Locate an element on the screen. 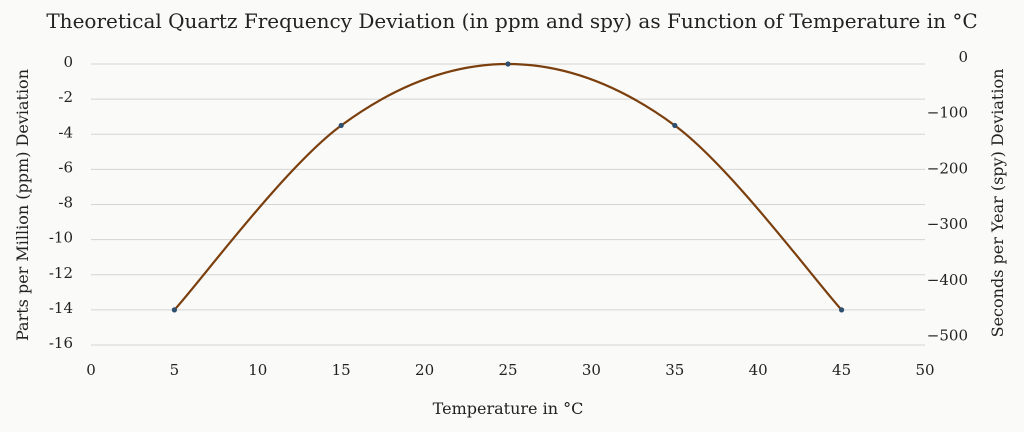  y-tick-label: -12 is located at coordinates (61, 273).